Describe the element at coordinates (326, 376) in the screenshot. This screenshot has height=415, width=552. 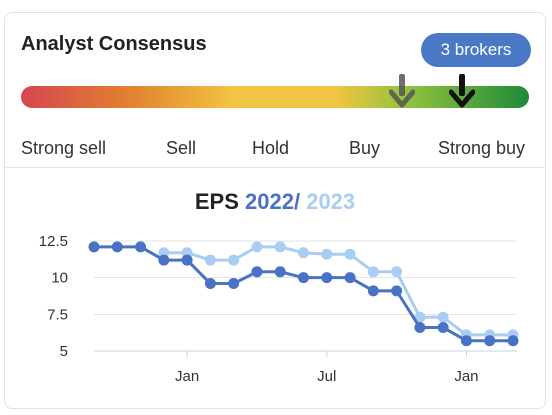
I see `x-tick-label: Jul` at that location.